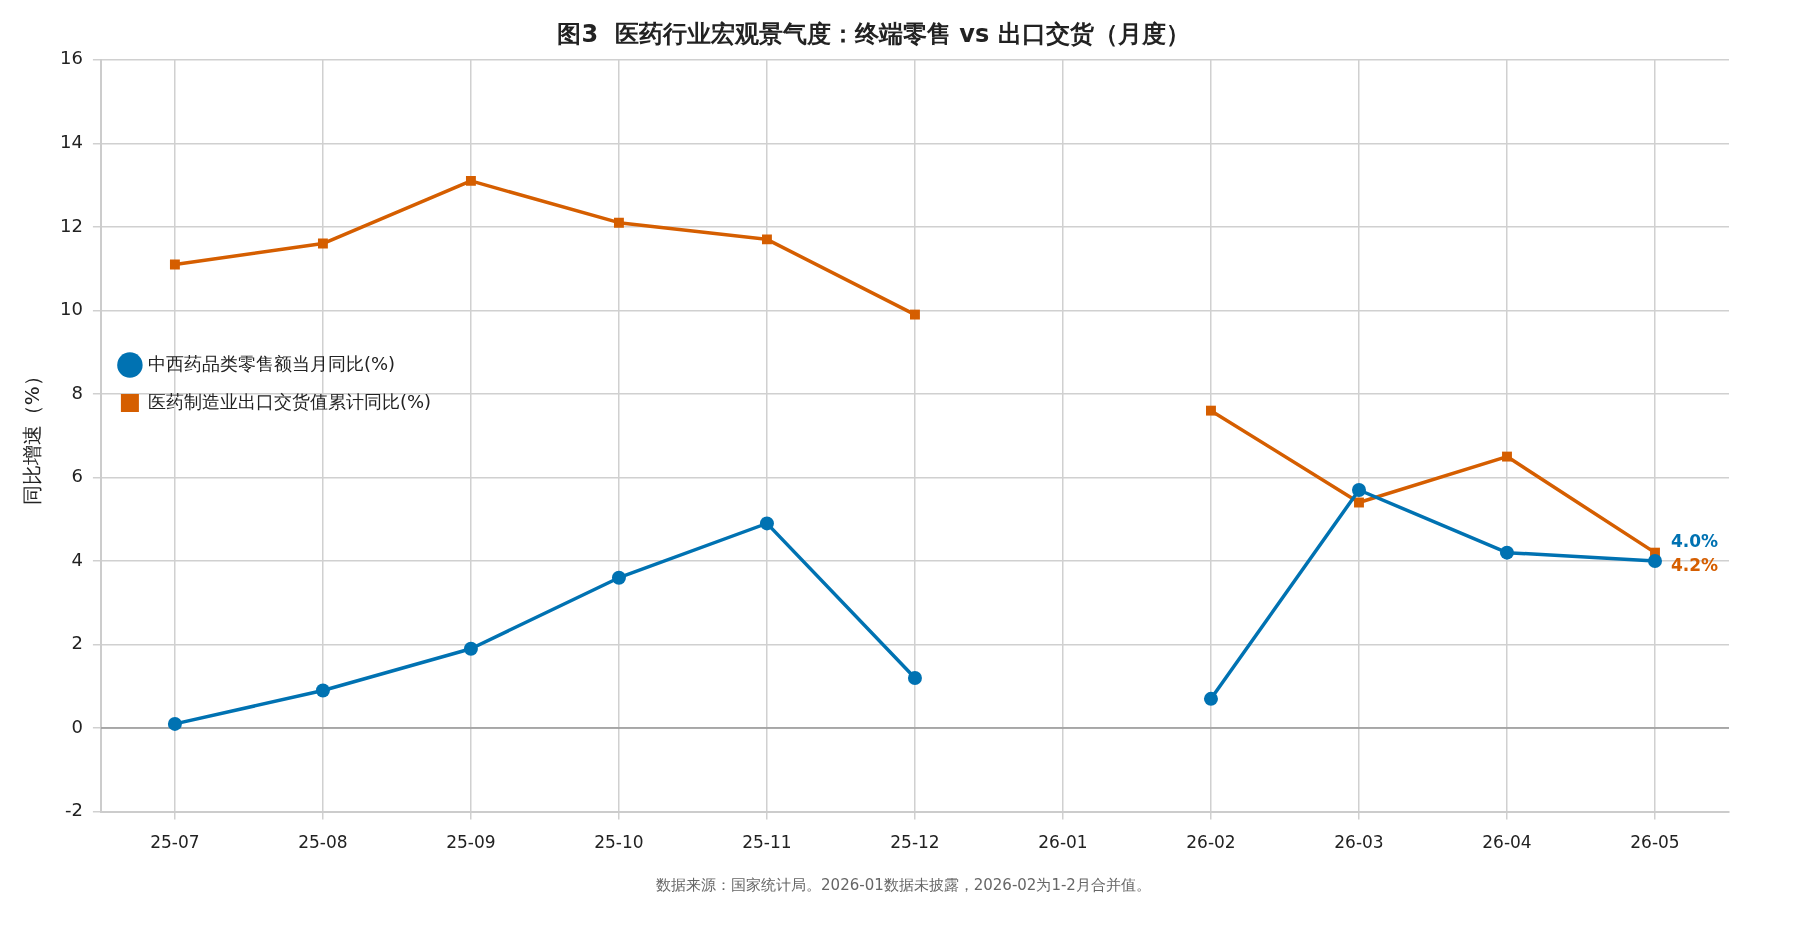  I want to click on x-tick-label: 26-03, so click(1359, 842).